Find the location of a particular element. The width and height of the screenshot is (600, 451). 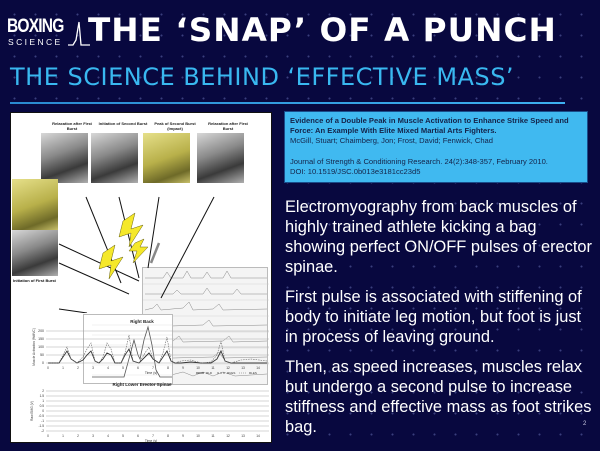

page-number: 2 is located at coordinates (585, 424).